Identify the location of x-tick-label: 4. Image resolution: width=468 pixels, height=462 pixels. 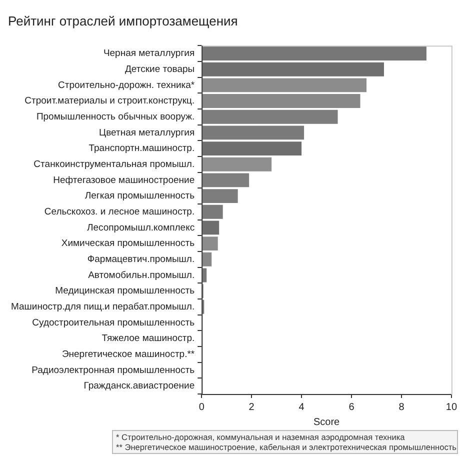
(301, 407).